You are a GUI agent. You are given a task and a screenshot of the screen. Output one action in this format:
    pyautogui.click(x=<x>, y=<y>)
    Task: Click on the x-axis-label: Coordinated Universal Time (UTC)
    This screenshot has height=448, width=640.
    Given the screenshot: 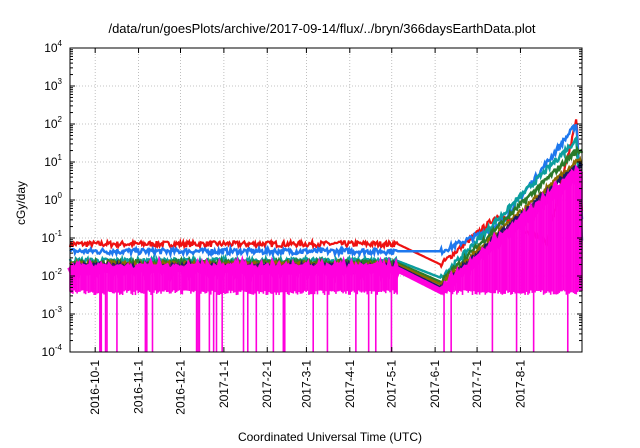 What is the action you would take?
    pyautogui.click(x=330, y=437)
    